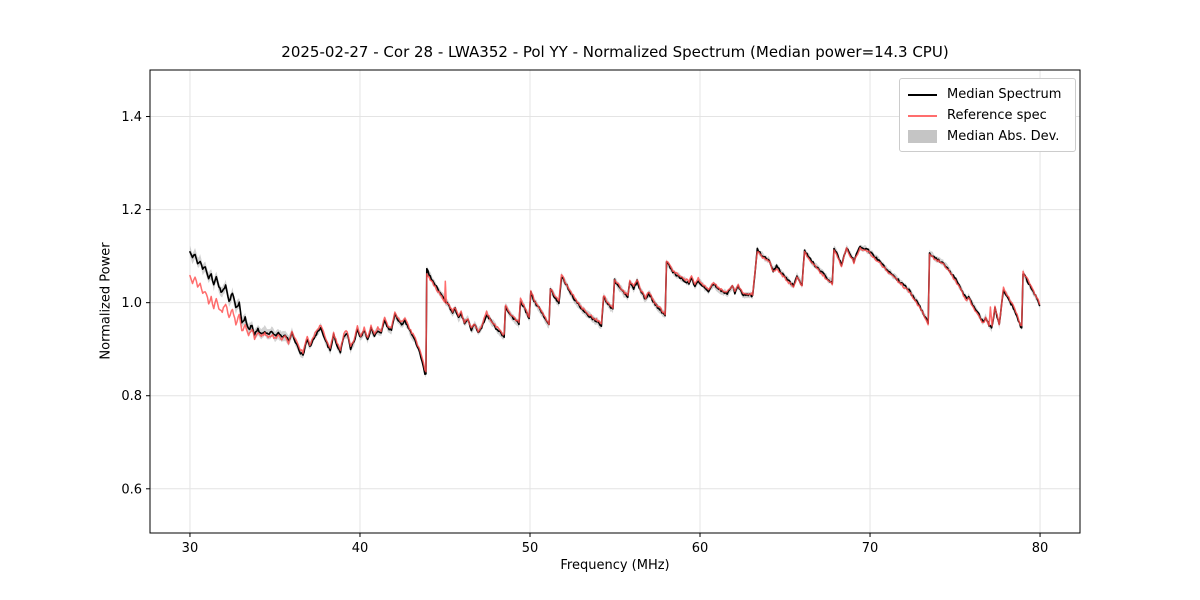  What do you see at coordinates (922, 136) in the screenshot?
I see `median-abs-dev-patch-swatch` at bounding box center [922, 136].